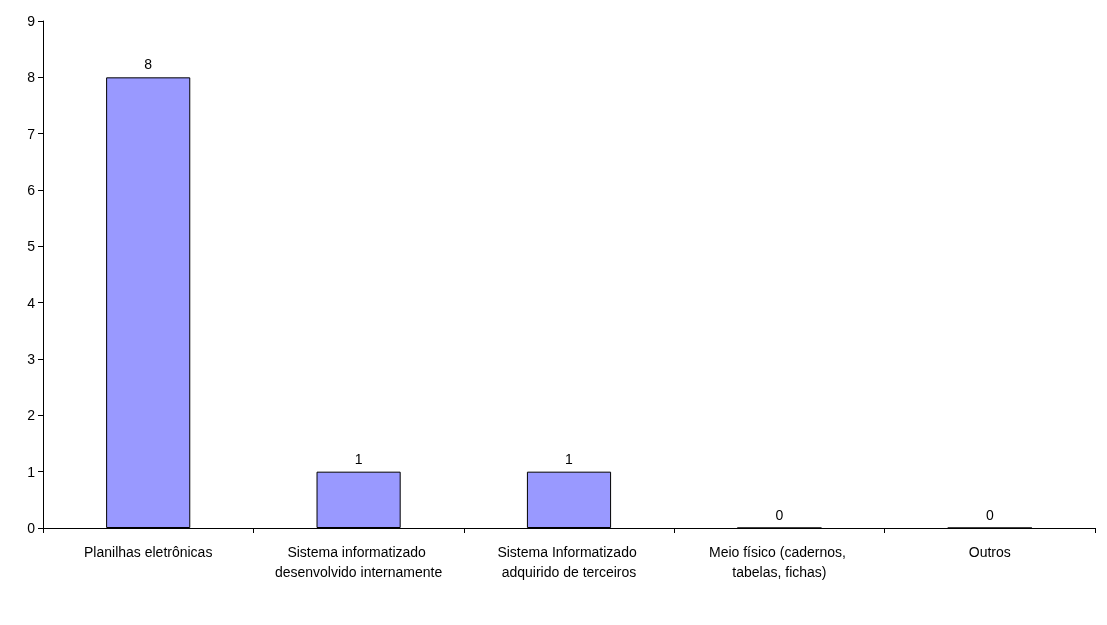 The height and width of the screenshot is (625, 1107). Describe the element at coordinates (31, 415) in the screenshot. I see `y-tick-label: 2` at that location.